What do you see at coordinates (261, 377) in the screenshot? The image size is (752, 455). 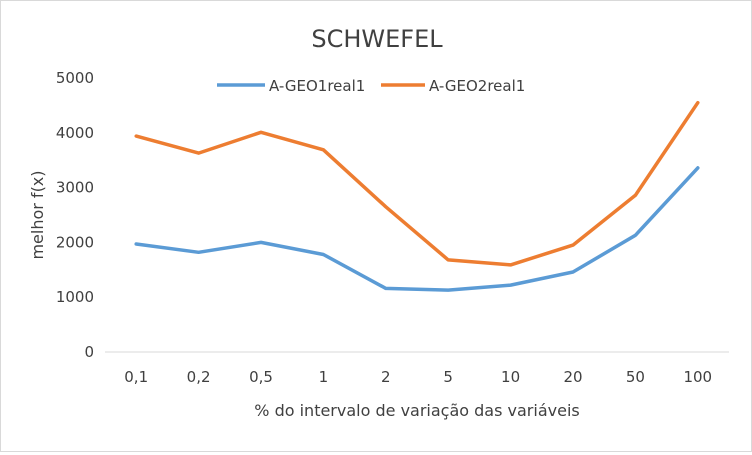 I see `x-tick-label: 0,5` at bounding box center [261, 377].